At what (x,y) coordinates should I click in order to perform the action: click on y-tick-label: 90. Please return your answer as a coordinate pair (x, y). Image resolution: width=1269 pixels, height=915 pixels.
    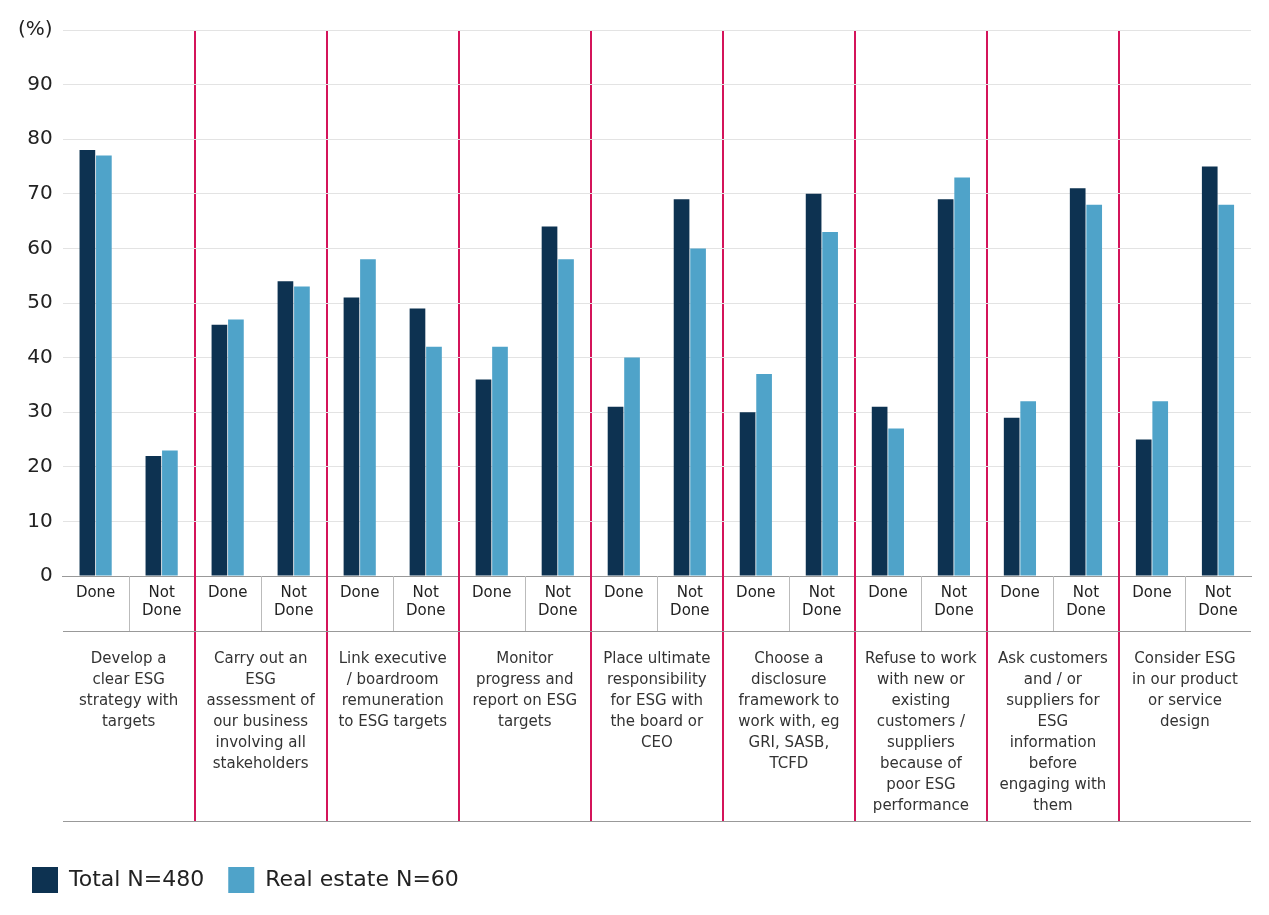
    Looking at the image, I should click on (40, 82).